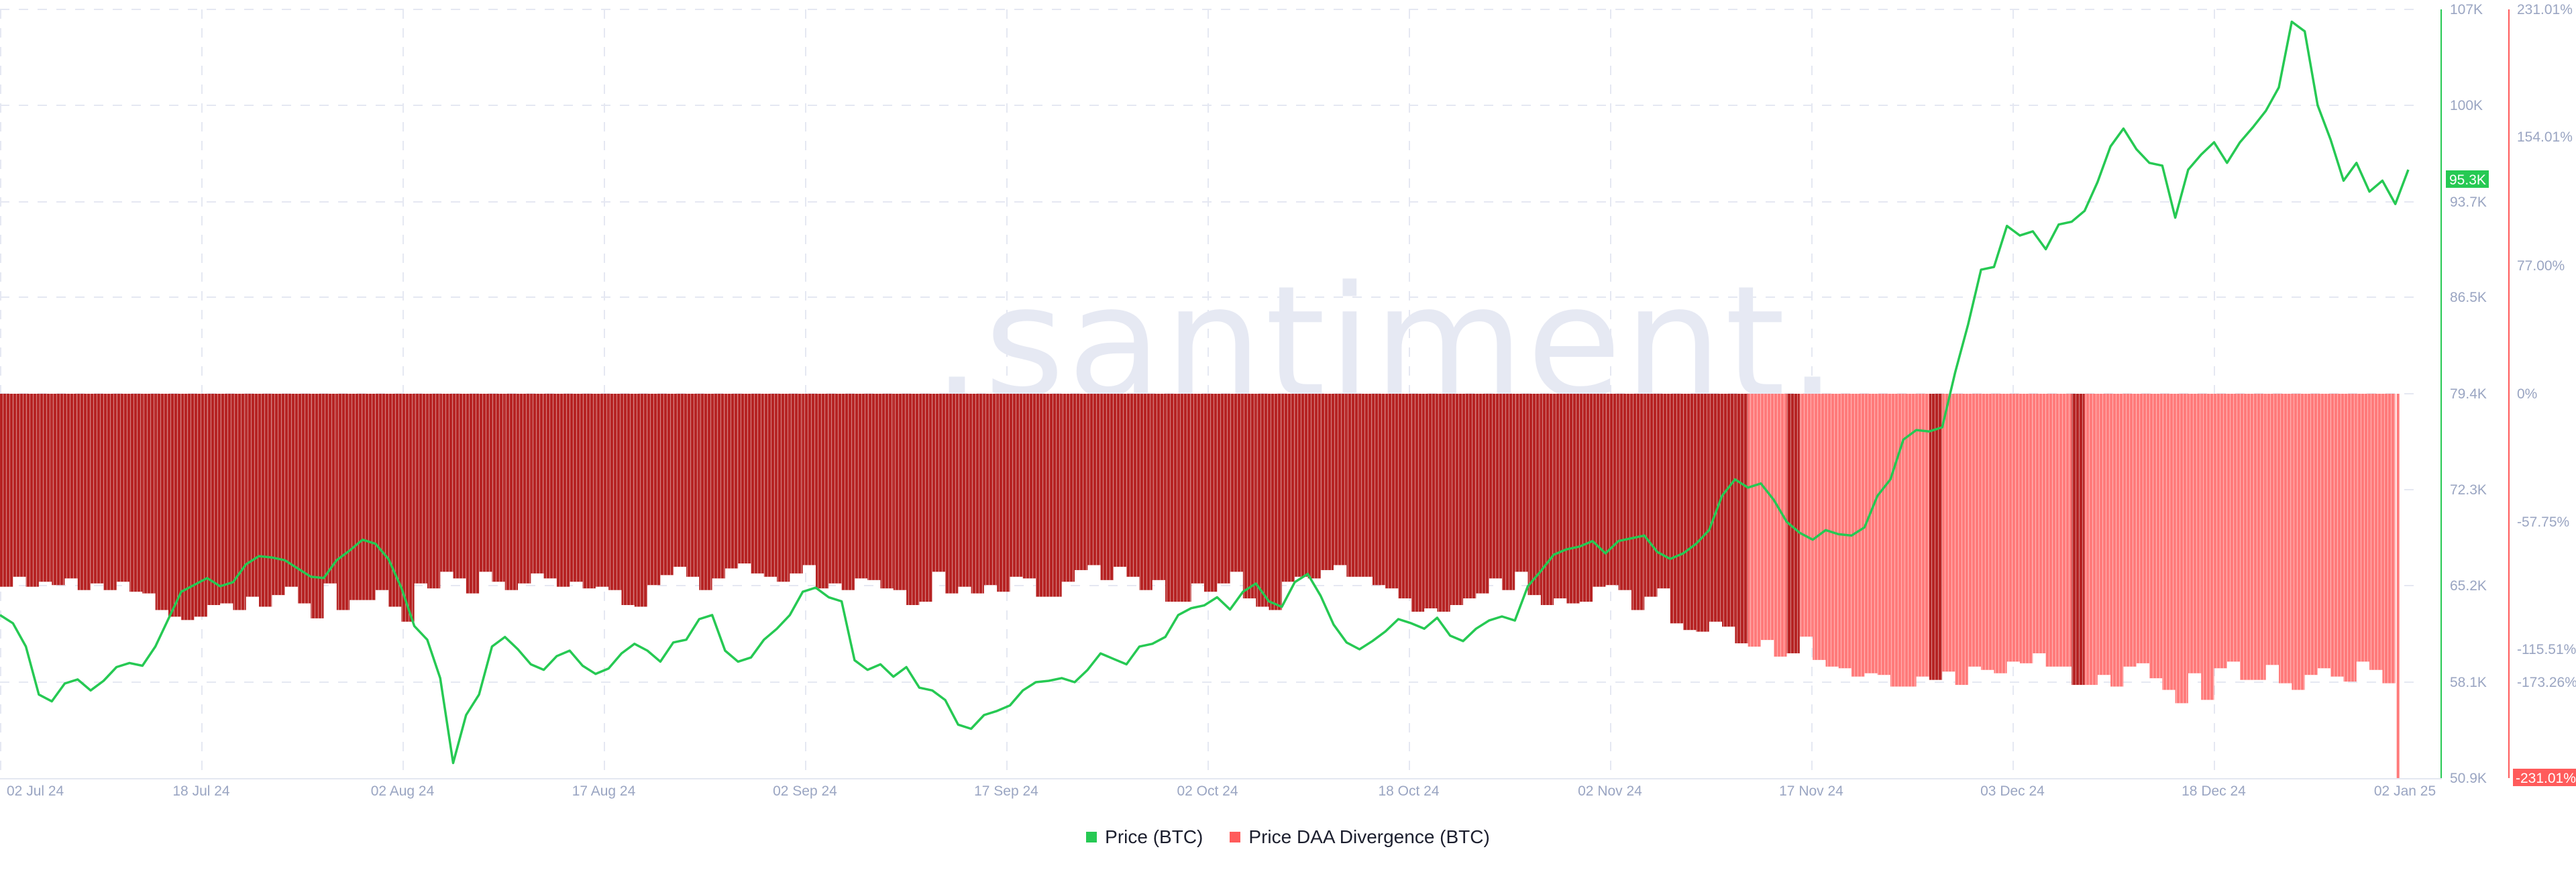 This screenshot has height=872, width=2576. What do you see at coordinates (2468, 586) in the screenshot?
I see `price-tick-label: 65.2K` at bounding box center [2468, 586].